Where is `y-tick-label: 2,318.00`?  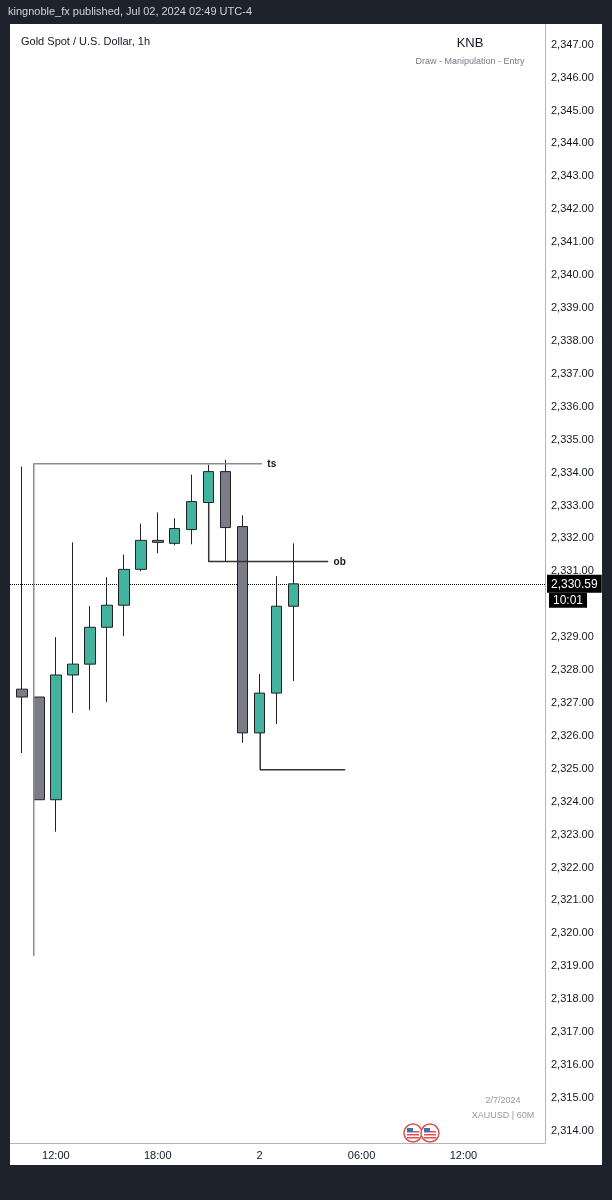 y-tick-label: 2,318.00 is located at coordinates (572, 998).